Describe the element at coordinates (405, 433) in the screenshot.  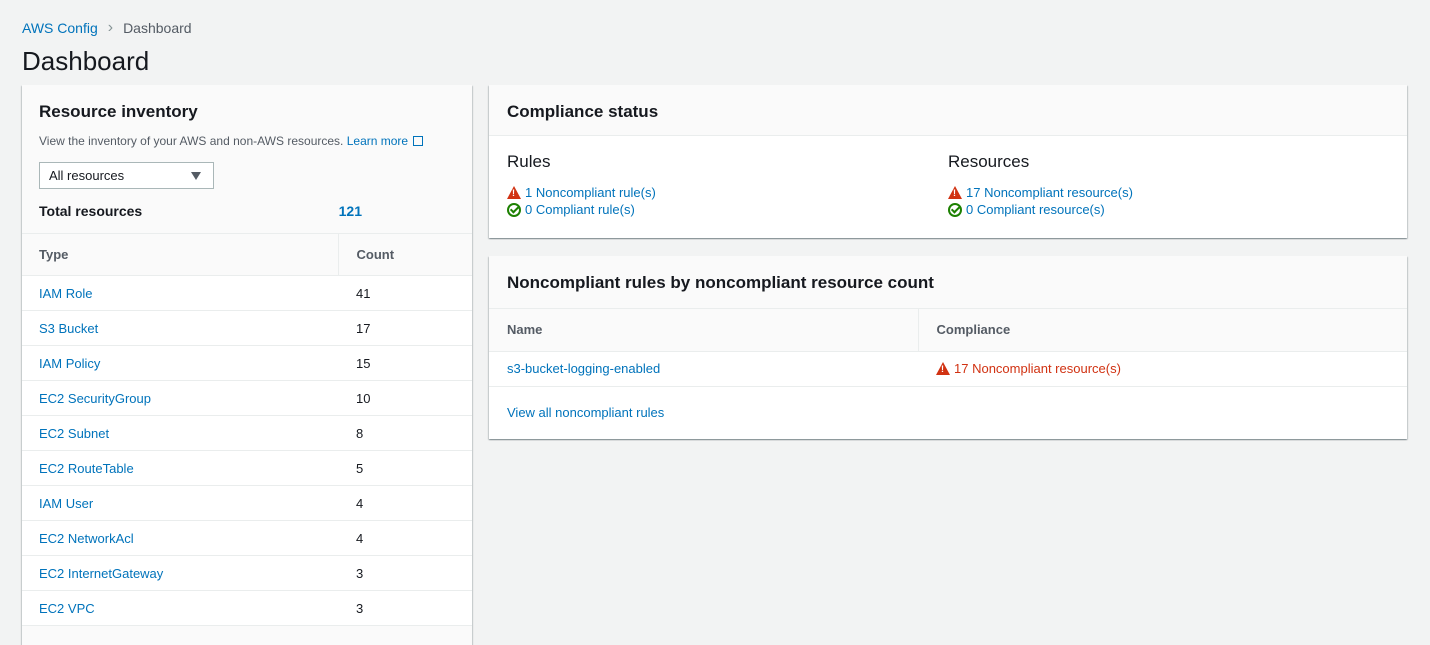
I see `resource-count: 8` at that location.